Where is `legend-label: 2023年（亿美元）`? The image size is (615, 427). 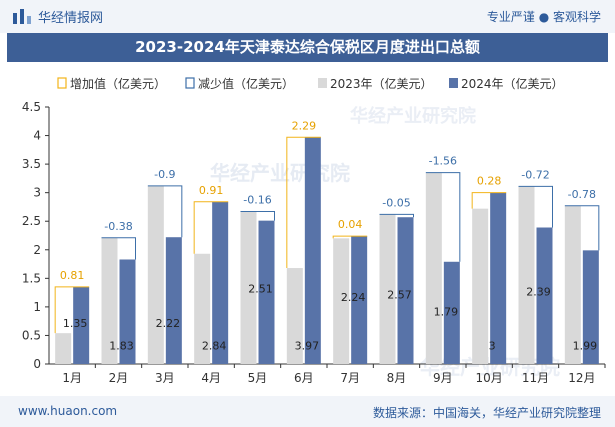 legend-label: 2023年（亿美元） is located at coordinates (381, 83).